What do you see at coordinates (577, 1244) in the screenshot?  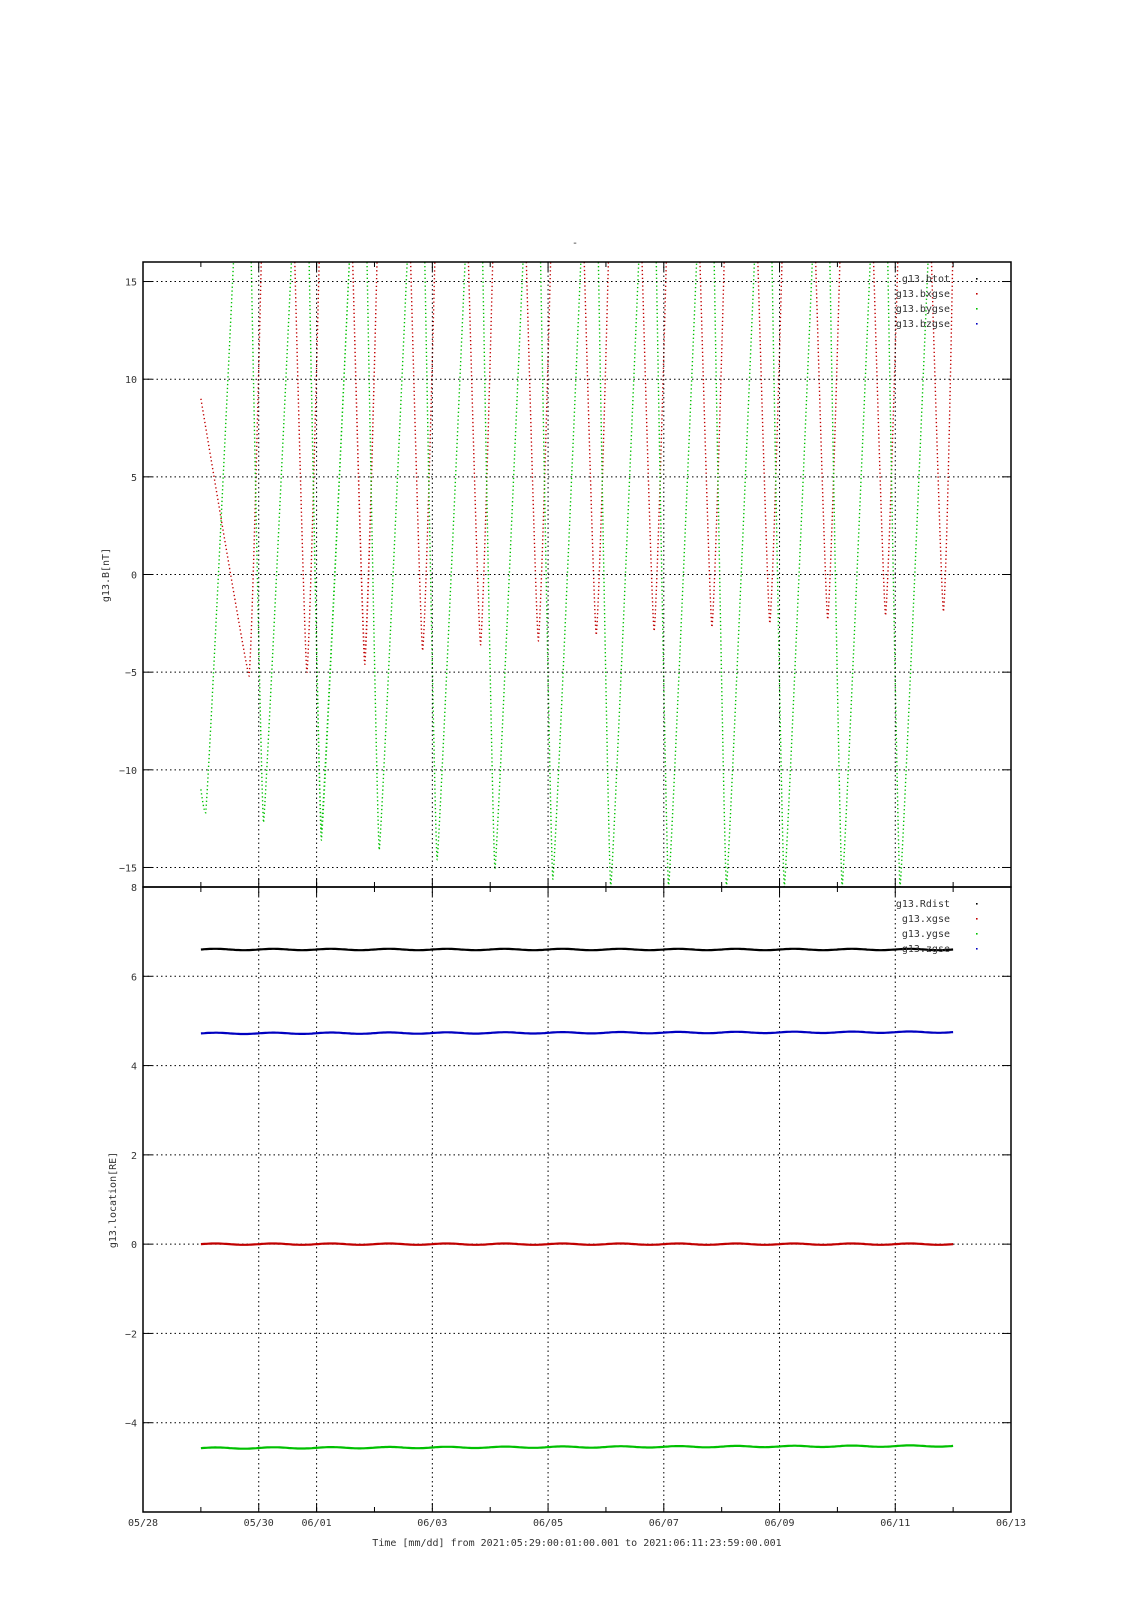 I see `series-g13-xgse` at bounding box center [577, 1244].